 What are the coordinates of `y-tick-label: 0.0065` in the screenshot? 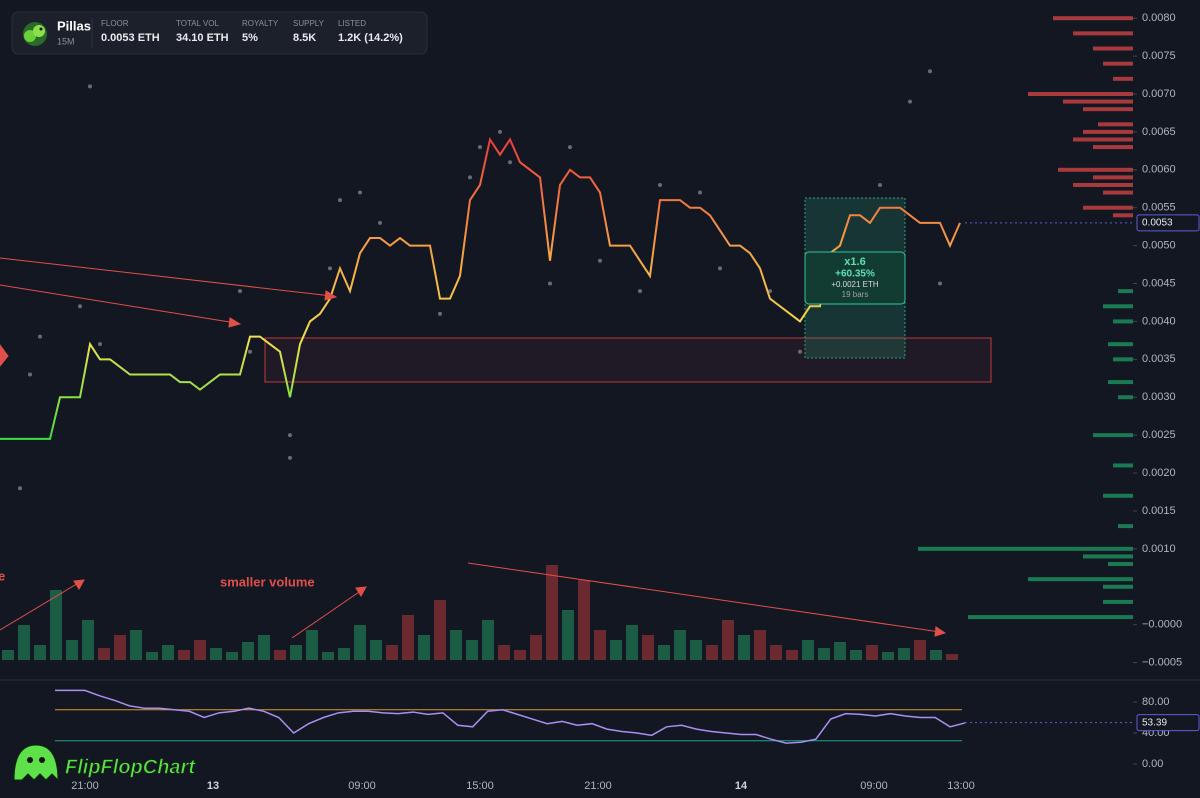 It's located at (1159, 132).